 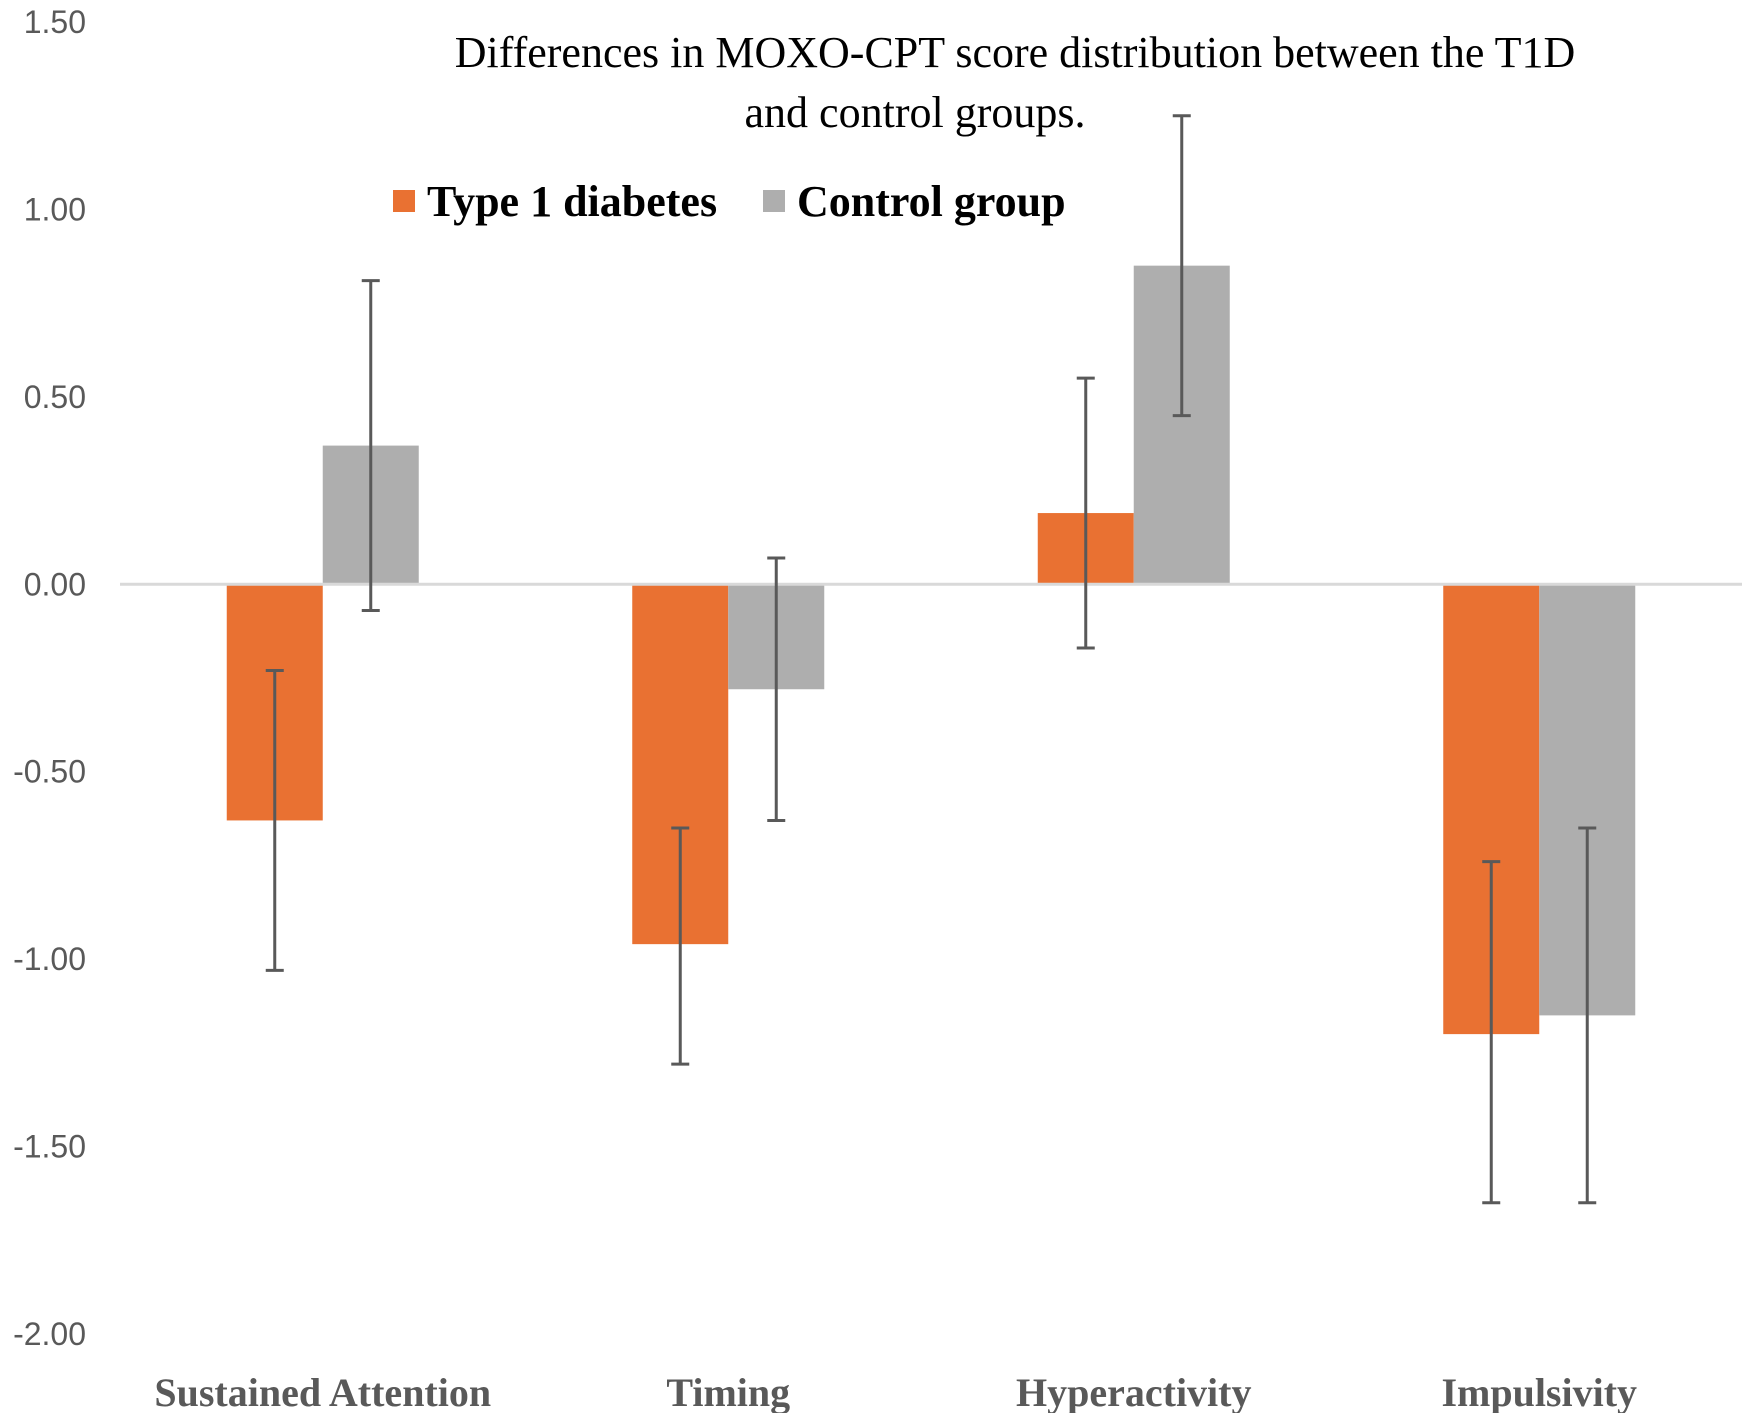 What do you see at coordinates (1085, 513) in the screenshot?
I see `error-bar-type-1-diabetes-hyperactivity` at bounding box center [1085, 513].